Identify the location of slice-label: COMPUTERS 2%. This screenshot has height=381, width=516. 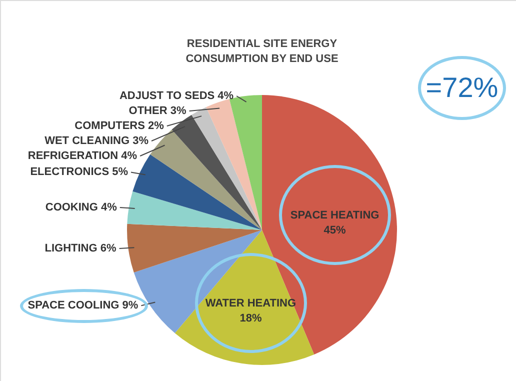
(119, 126).